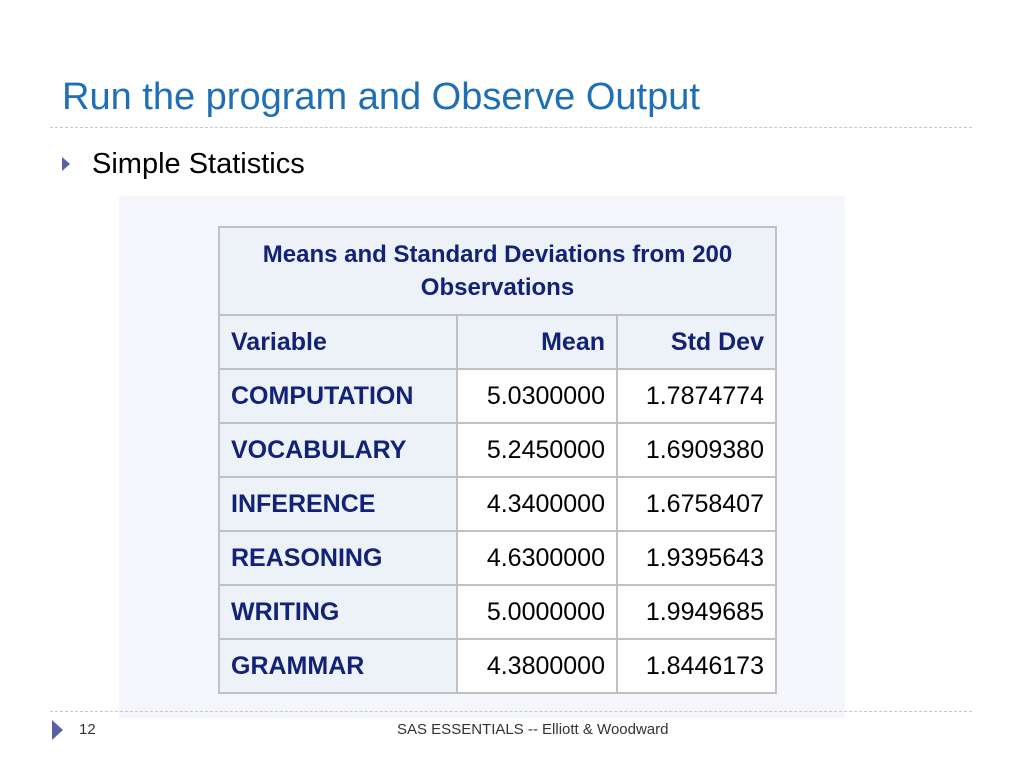  Describe the element at coordinates (338, 504) in the screenshot. I see `variable-name: INFERENCE` at that location.